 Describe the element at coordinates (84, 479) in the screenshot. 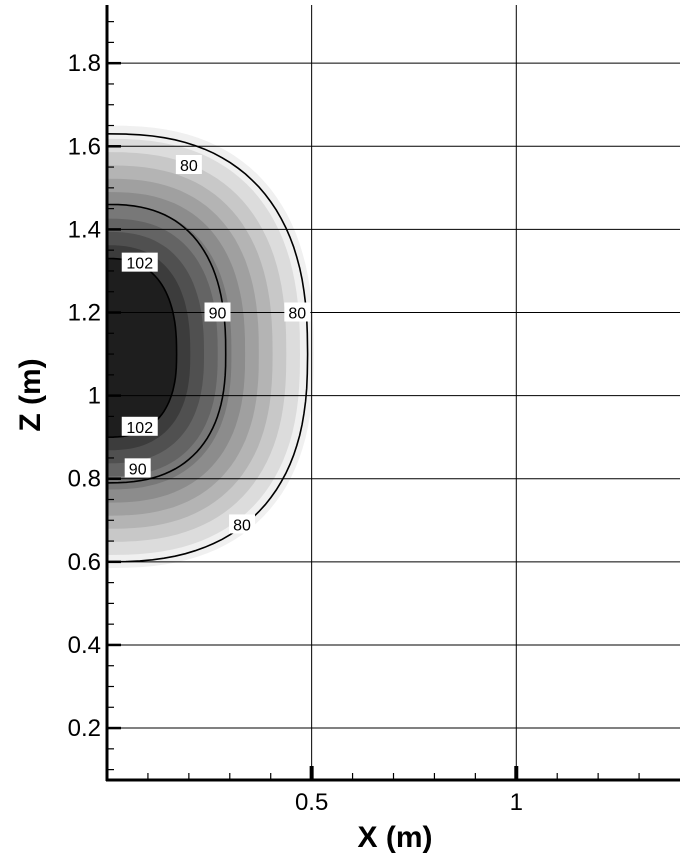

I see `y-tick-label-3: 0.8` at that location.